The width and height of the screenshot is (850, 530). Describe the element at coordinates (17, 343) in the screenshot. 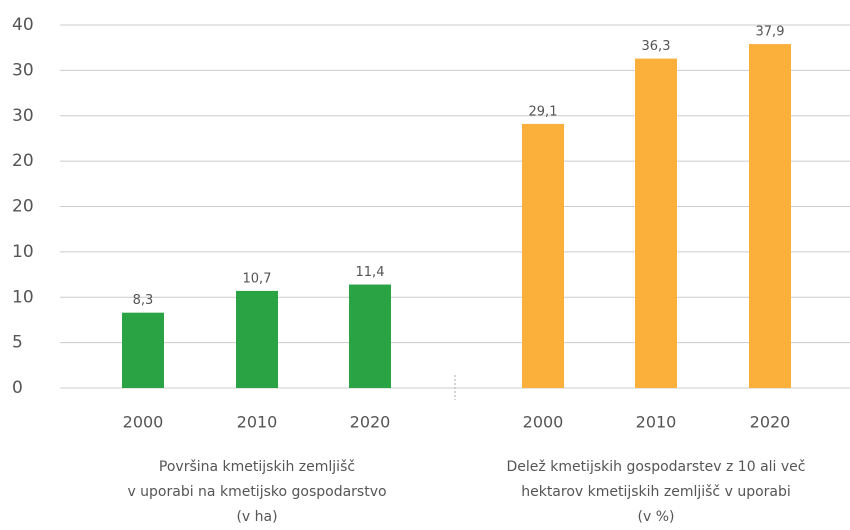

I see `y-tick-label: 5` at that location.